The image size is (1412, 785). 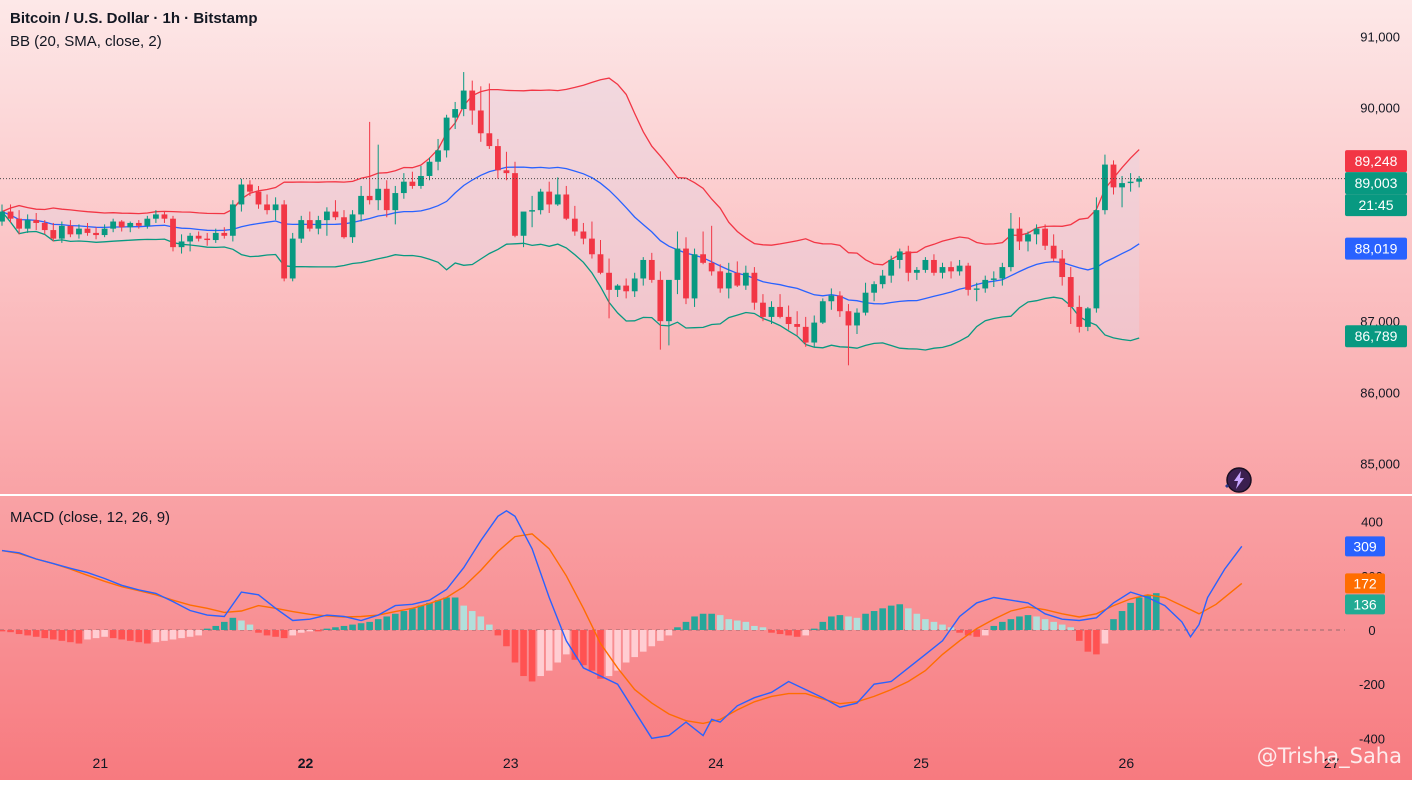 What do you see at coordinates (1365, 604) in the screenshot?
I see `macd-badge` at bounding box center [1365, 604].